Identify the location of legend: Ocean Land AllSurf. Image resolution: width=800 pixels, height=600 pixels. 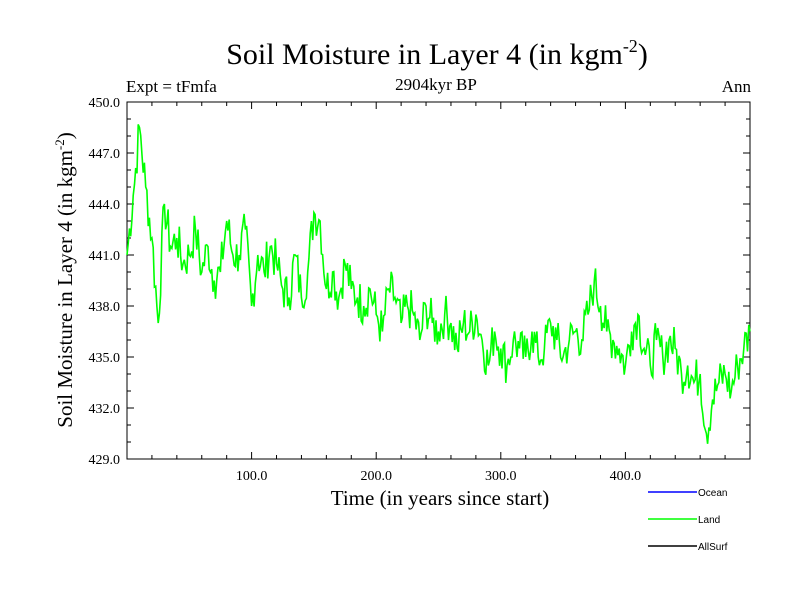
(688, 520).